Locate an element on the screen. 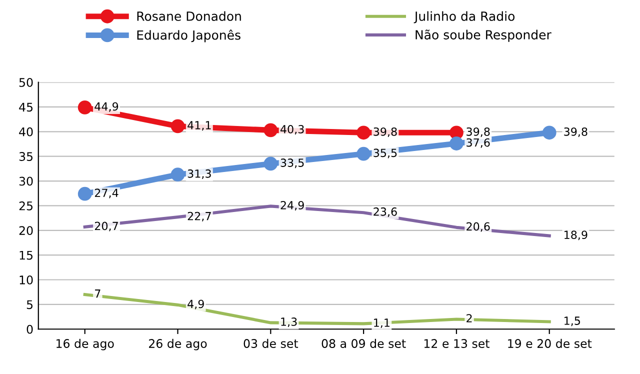 This screenshot has height=374, width=640. x-tick-label: 08 a 09 de set is located at coordinates (364, 343).